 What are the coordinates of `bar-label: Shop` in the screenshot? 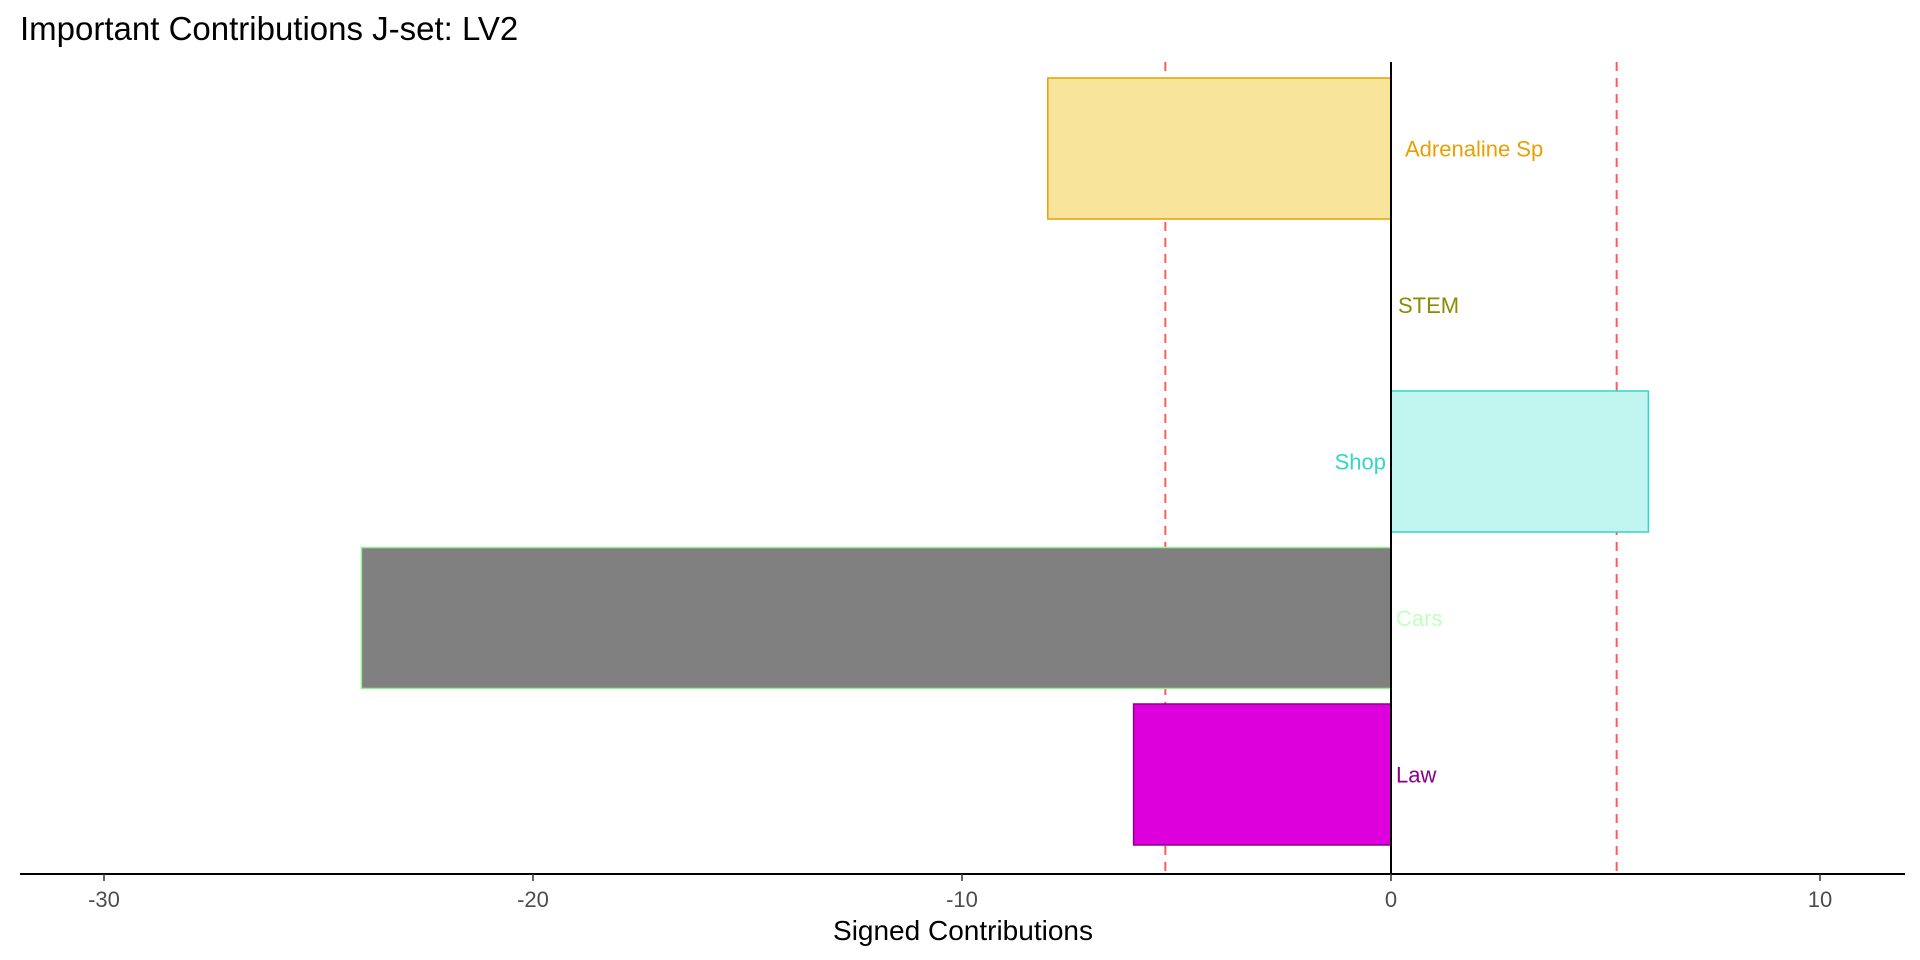 It's located at (1360, 462).